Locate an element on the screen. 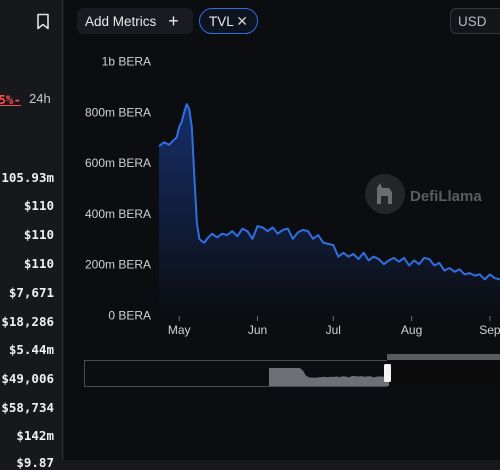 This screenshot has width=500, height=470. range-selector is located at coordinates (292, 372).